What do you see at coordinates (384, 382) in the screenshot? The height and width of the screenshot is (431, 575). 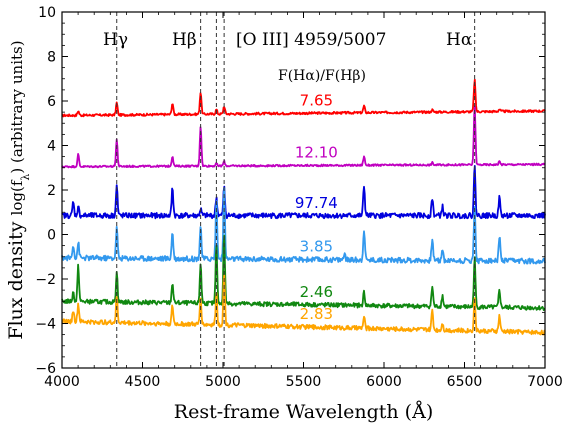 I see `x-tick-label: 6000` at bounding box center [384, 382].